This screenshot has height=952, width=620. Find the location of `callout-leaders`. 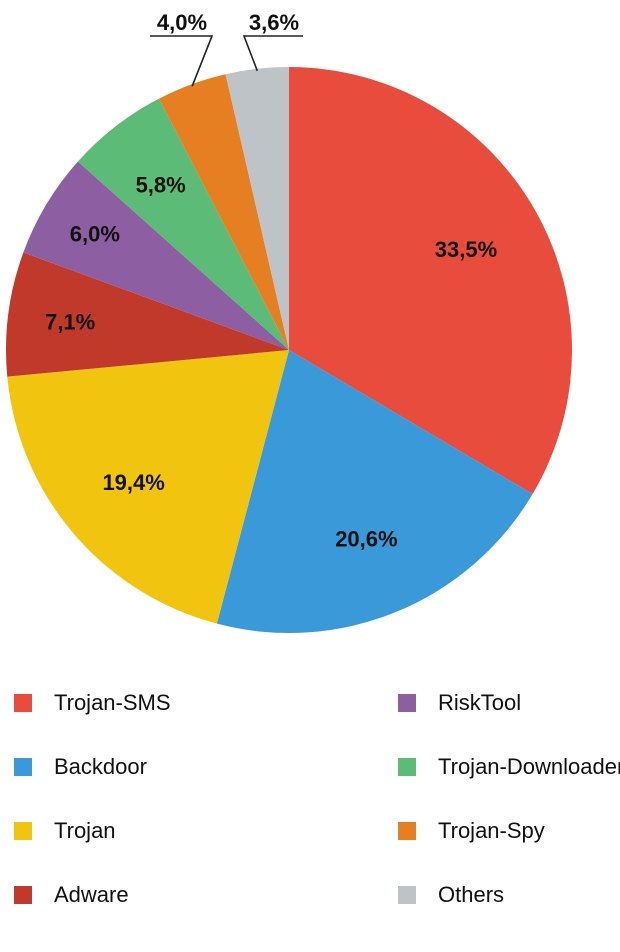

callout-leaders is located at coordinates (226, 61).